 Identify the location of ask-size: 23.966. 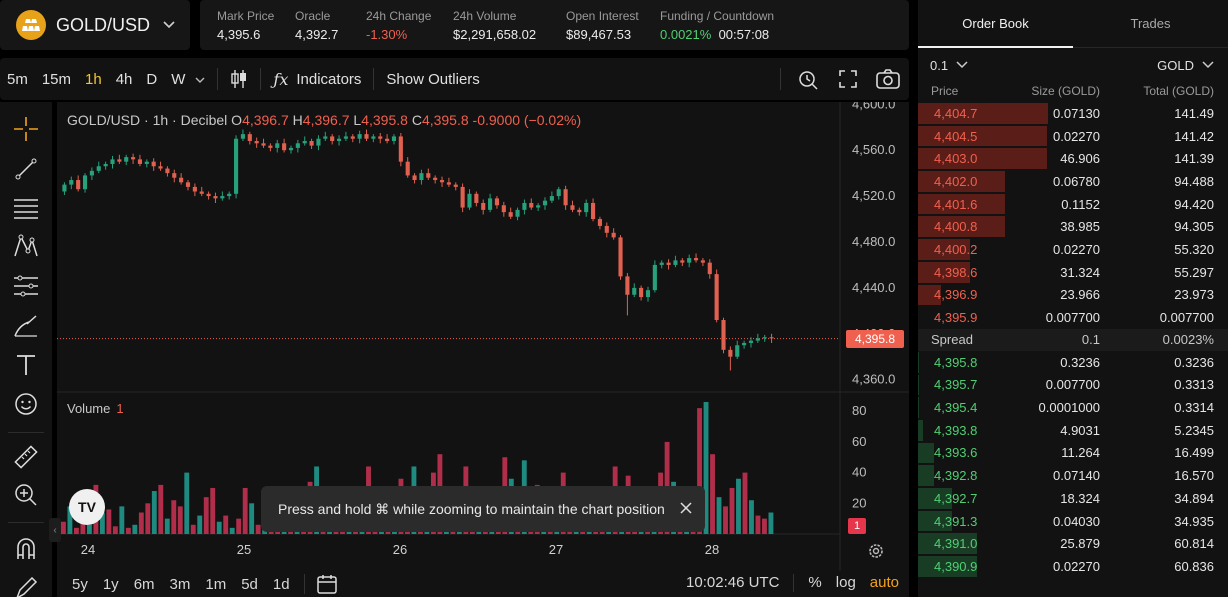
(1080, 295).